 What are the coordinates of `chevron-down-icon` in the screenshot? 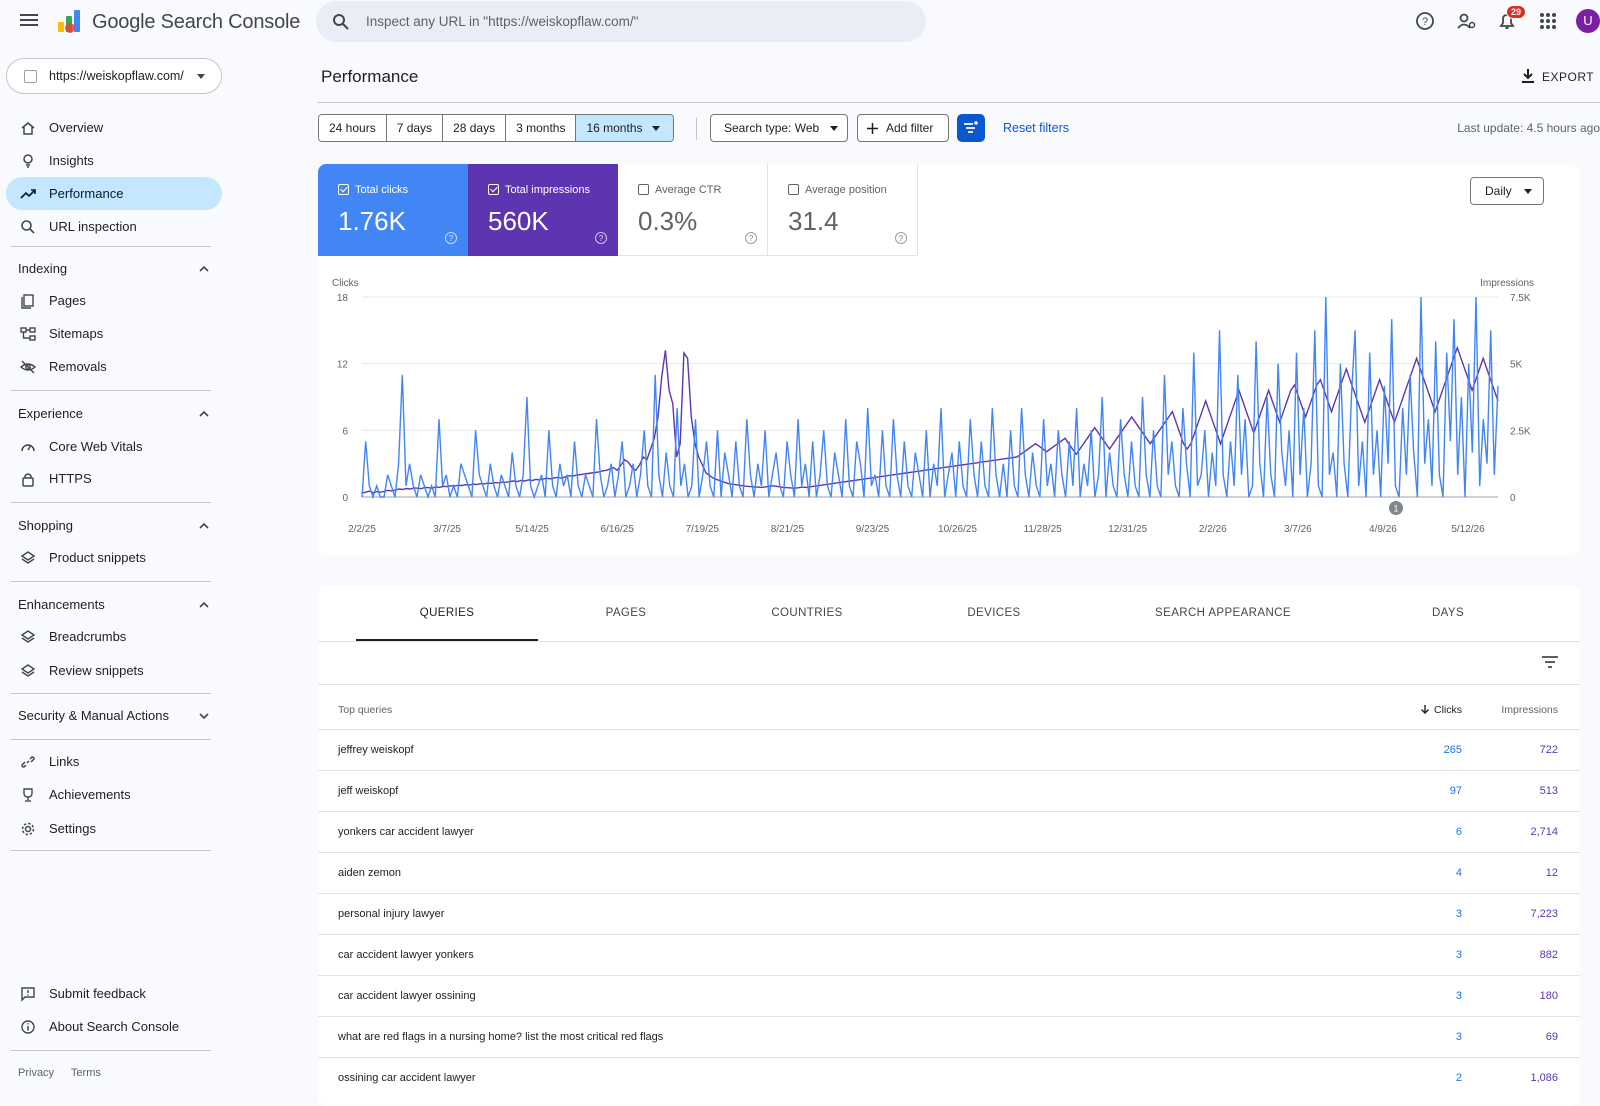 It's located at (204, 716).